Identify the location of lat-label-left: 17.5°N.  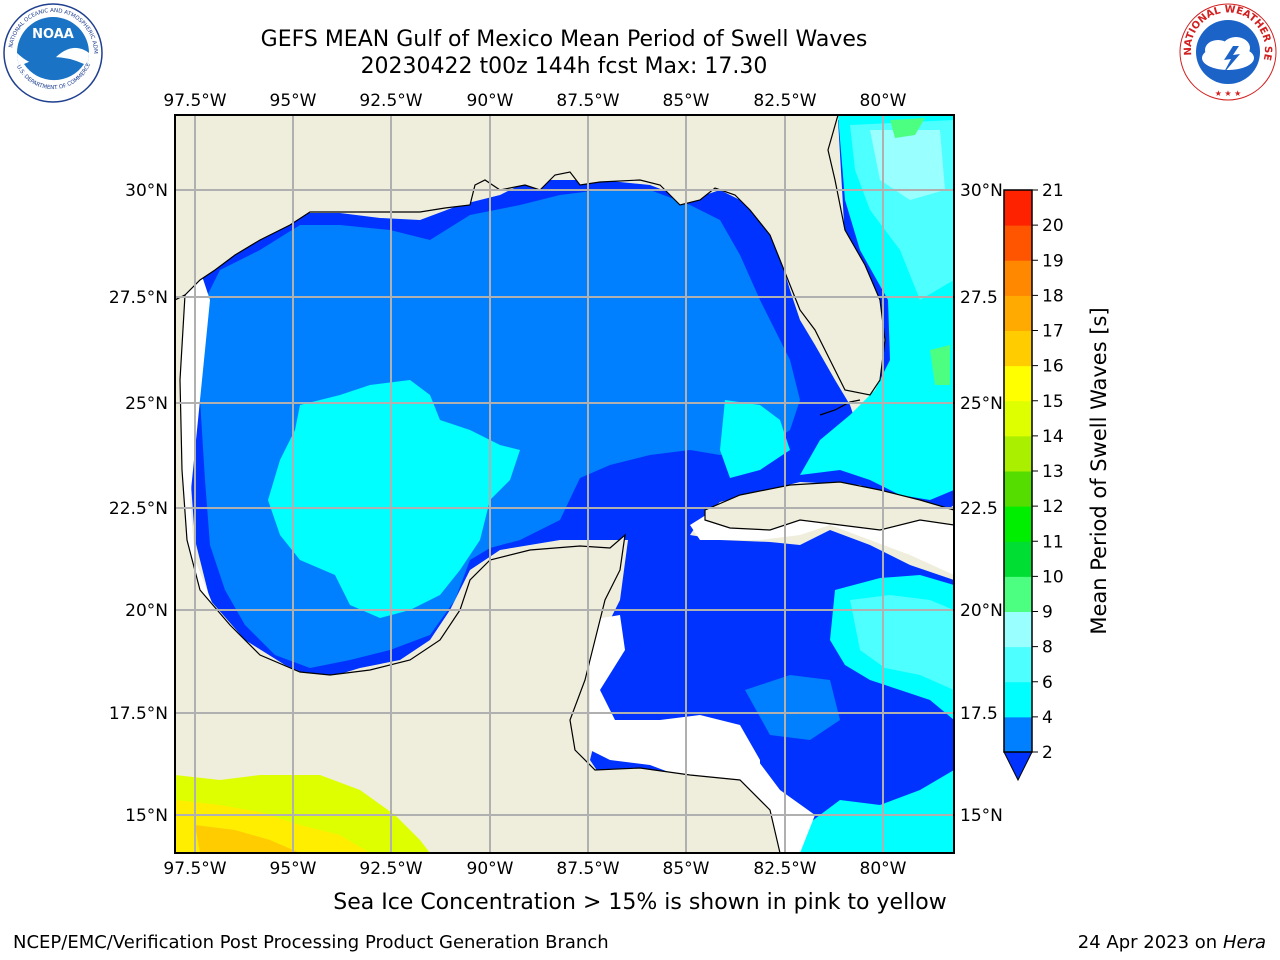
(138, 714).